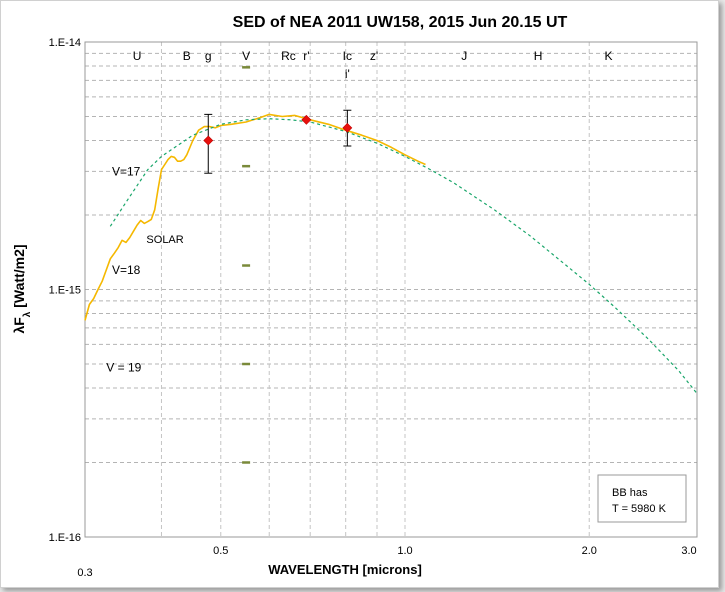 The image size is (725, 592). I want to click on chart-title: SED of NEA 2011 UW158, 2015 Jun 20.15 UT, so click(400, 22).